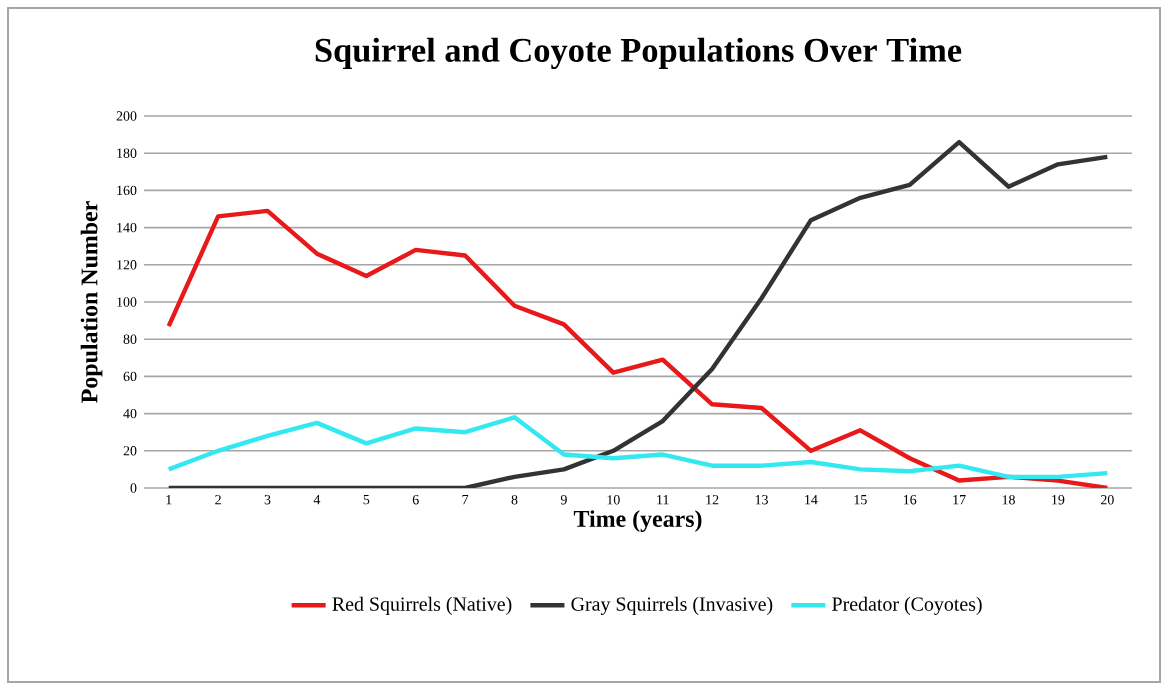 This screenshot has height=690, width=1168. I want to click on legend-label: Predator (Coyotes), so click(907, 605).